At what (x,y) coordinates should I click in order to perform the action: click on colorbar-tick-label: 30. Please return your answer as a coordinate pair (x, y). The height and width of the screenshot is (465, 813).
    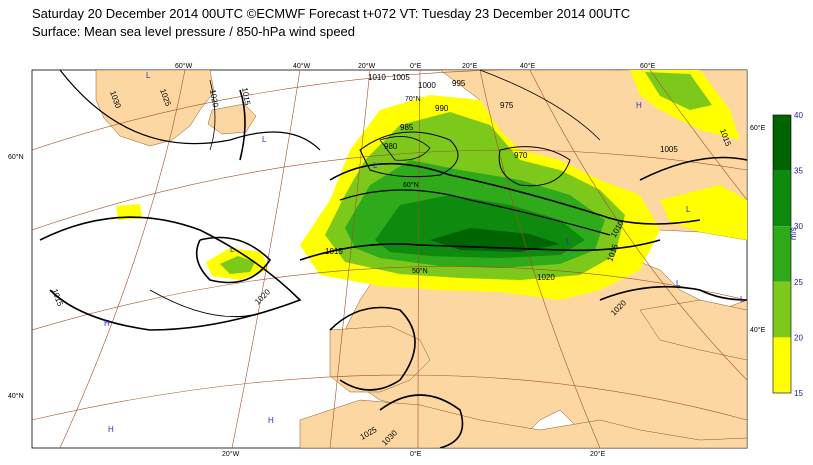
    Looking at the image, I should click on (798, 226).